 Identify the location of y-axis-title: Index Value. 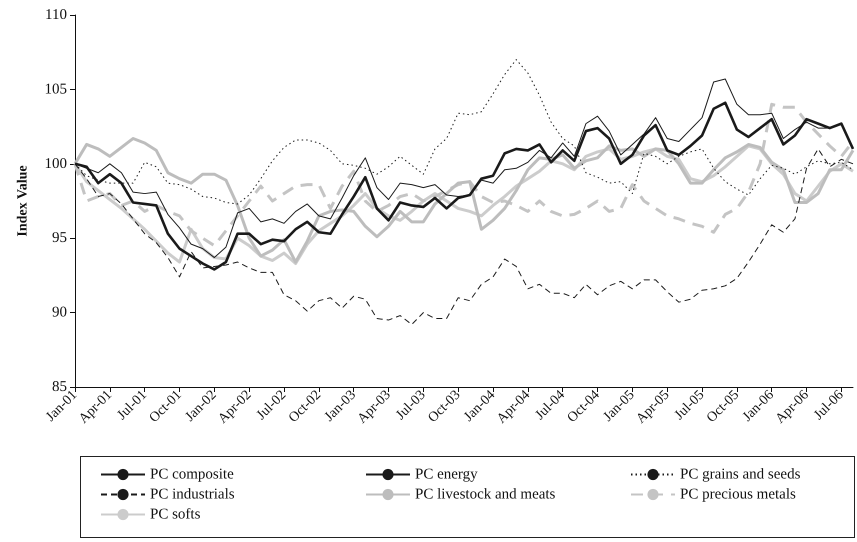
(23, 201).